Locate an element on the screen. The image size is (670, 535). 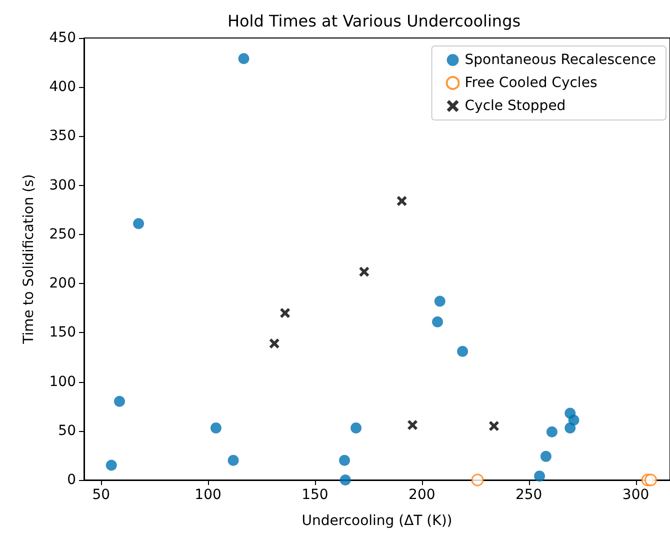
x-tick-label: 300 is located at coordinates (636, 495).